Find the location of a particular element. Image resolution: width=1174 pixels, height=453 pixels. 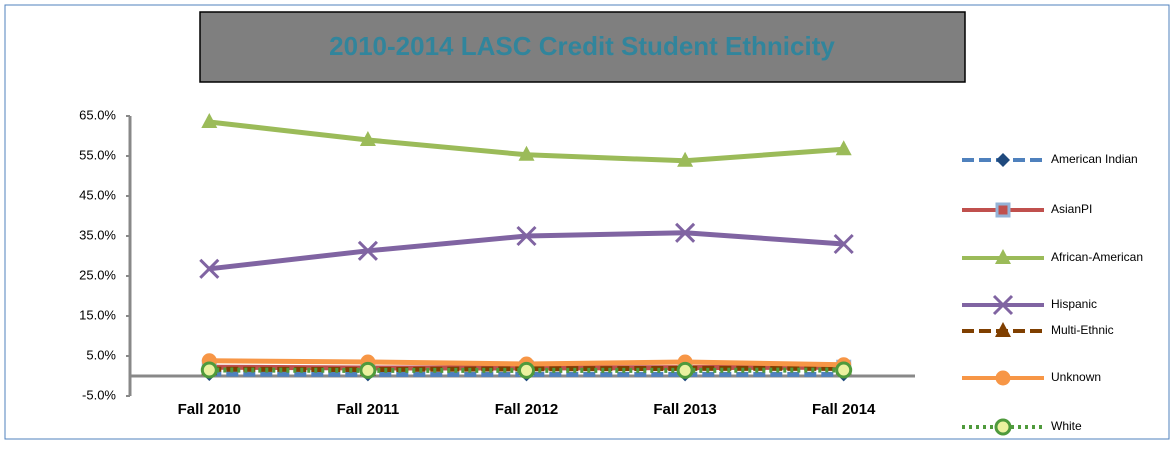

chart-title: 2010-2014 LASC Credit Student Ethnicity is located at coordinates (582, 46).